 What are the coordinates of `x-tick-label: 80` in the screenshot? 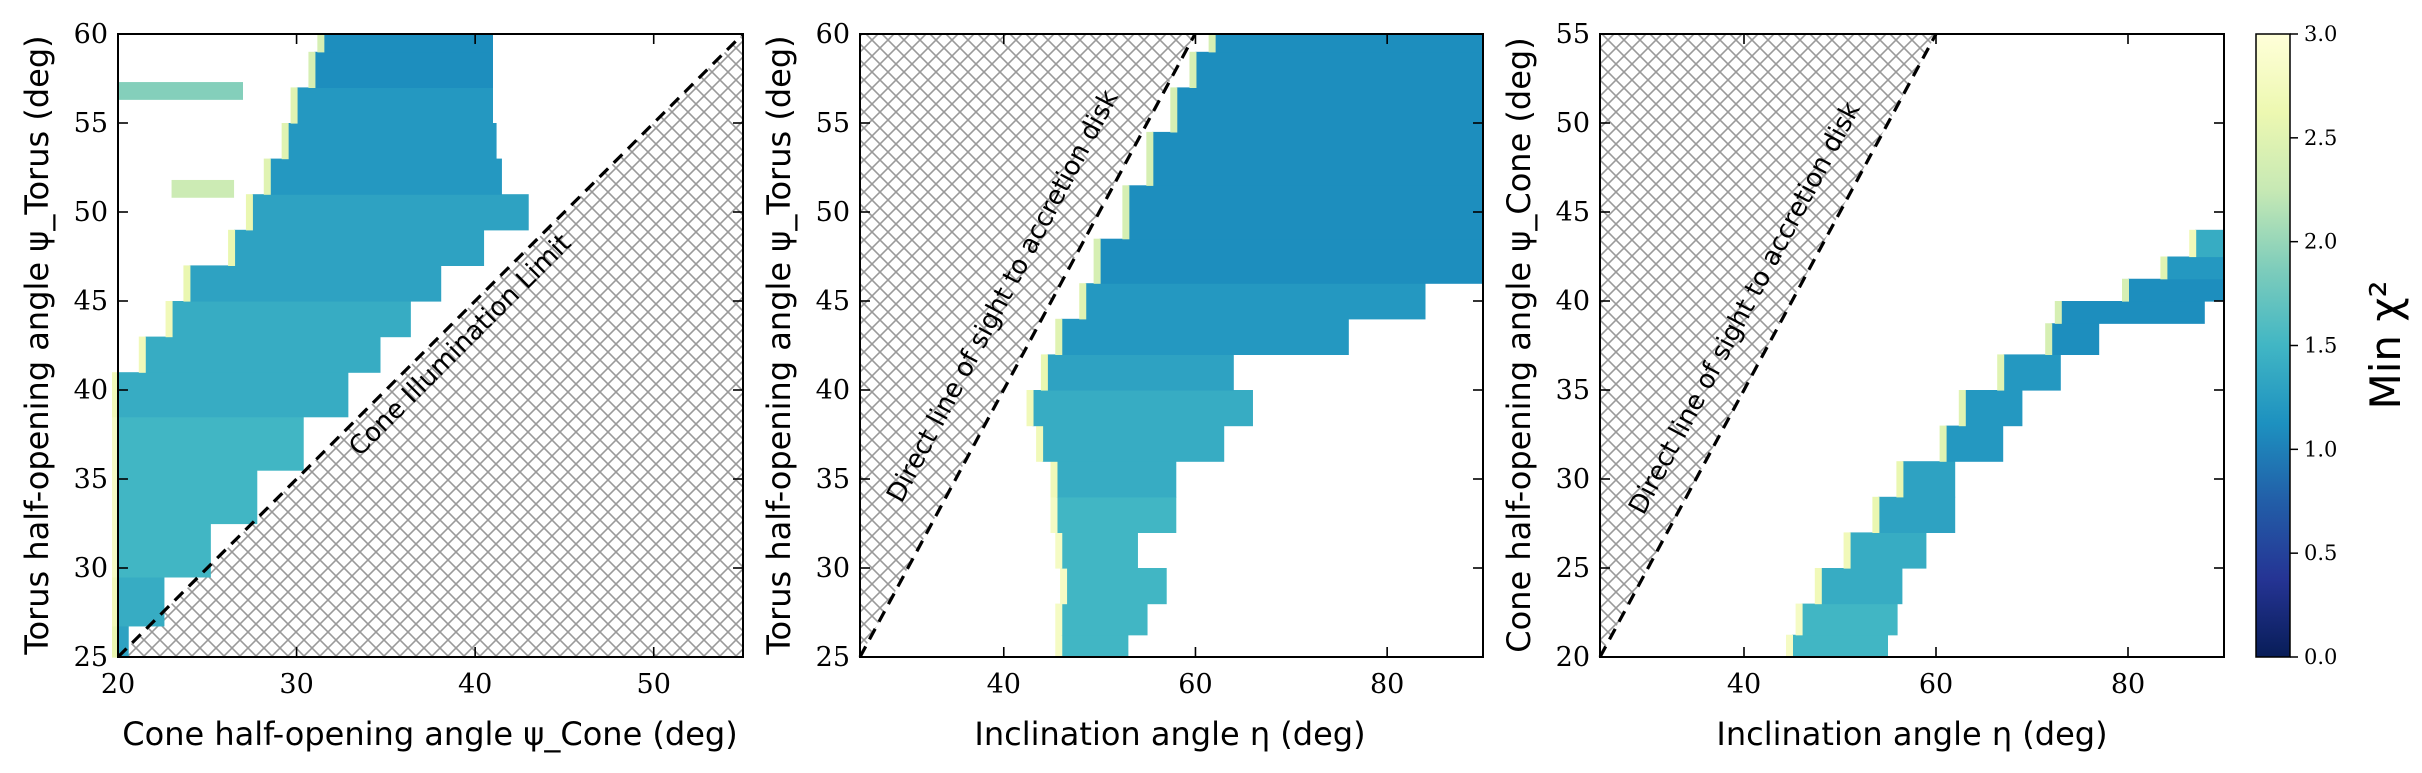 It's located at (1387, 684).